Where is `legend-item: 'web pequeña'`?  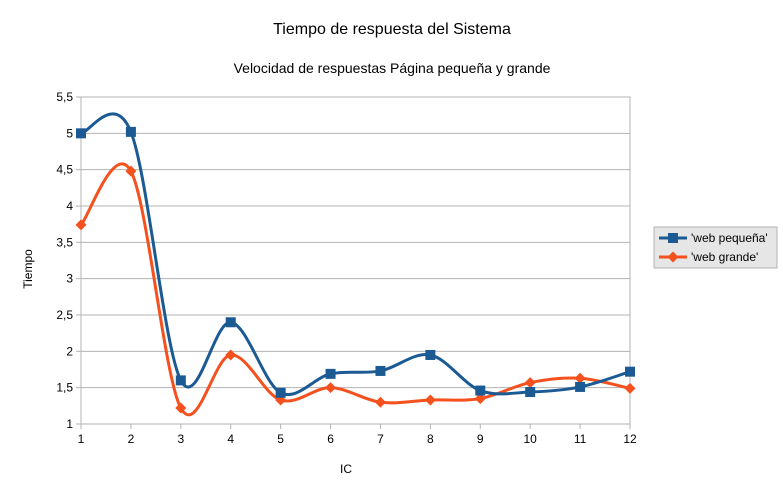 legend-item: 'web pequeña' is located at coordinates (713, 238).